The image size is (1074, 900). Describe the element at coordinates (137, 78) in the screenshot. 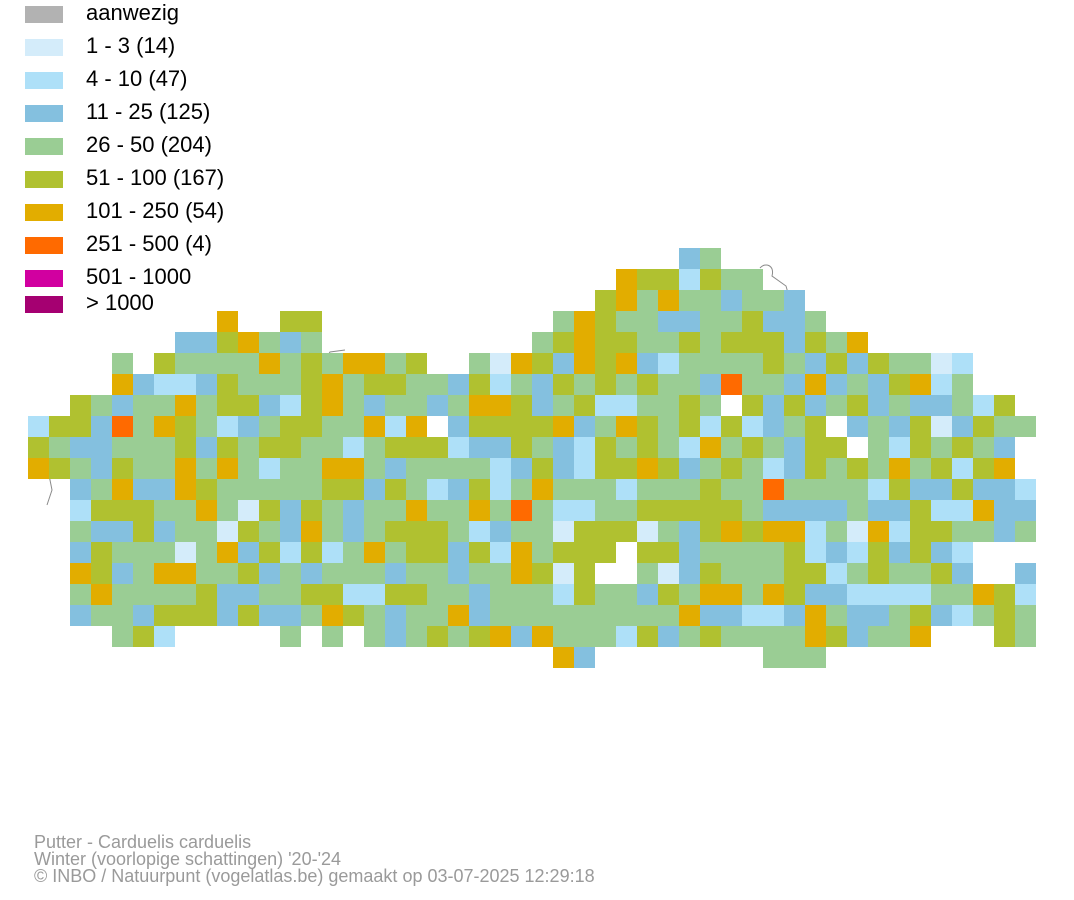

I see `legend-label: 4 - 10 (47)` at that location.